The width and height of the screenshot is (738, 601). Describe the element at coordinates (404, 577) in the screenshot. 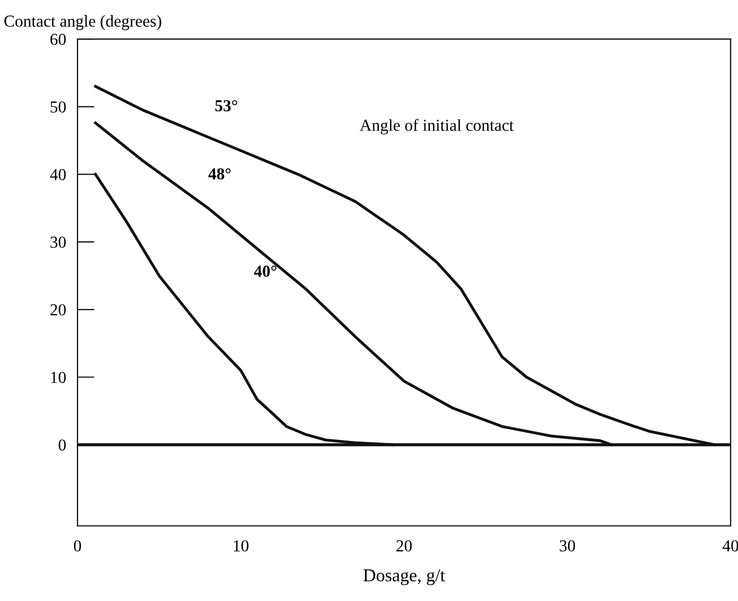

I see `x-axis-title: Dosage, g/t` at that location.